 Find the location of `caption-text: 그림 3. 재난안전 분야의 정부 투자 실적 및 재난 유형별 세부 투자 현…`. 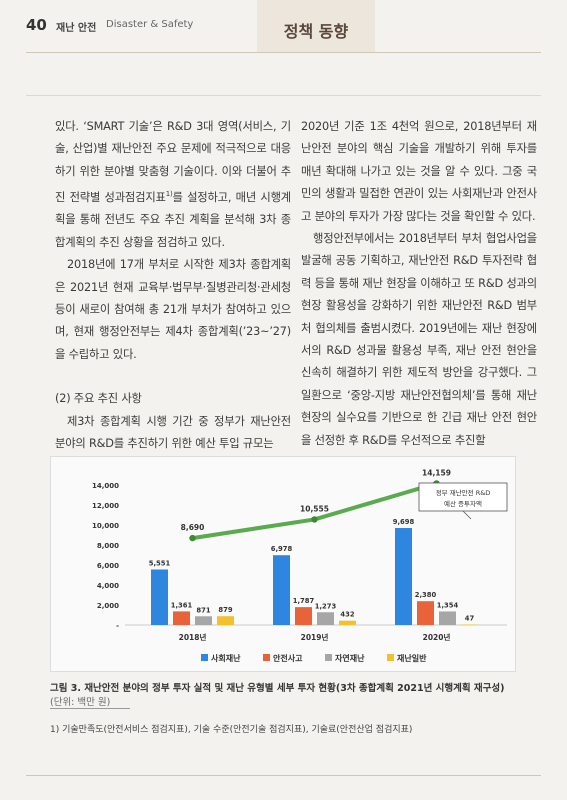

caption-text: 그림 3. 재난안전 분야의 정부 투자 실적 및 재난 유형별 세부 투자 현… is located at coordinates (277, 688).